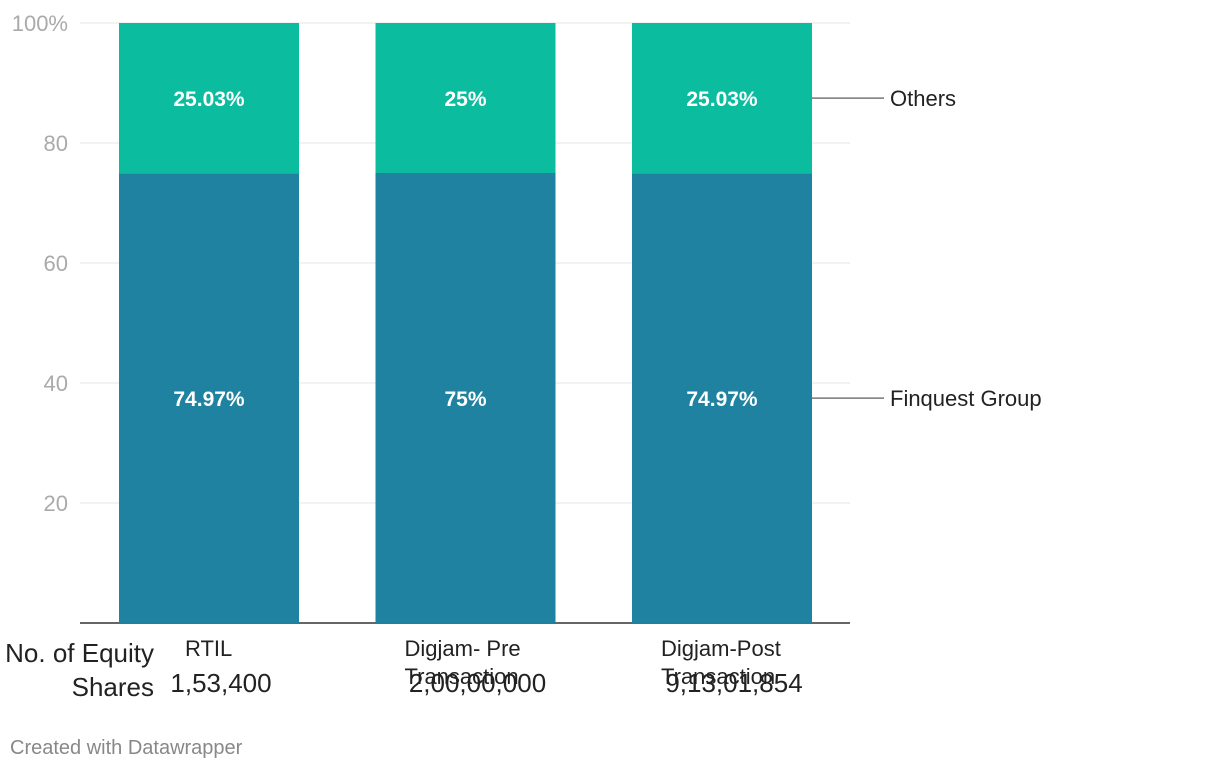 Image resolution: width=1220 pixels, height=772 pixels. I want to click on x-tick-label: Digjam- Pre Transaction, so click(463, 662).